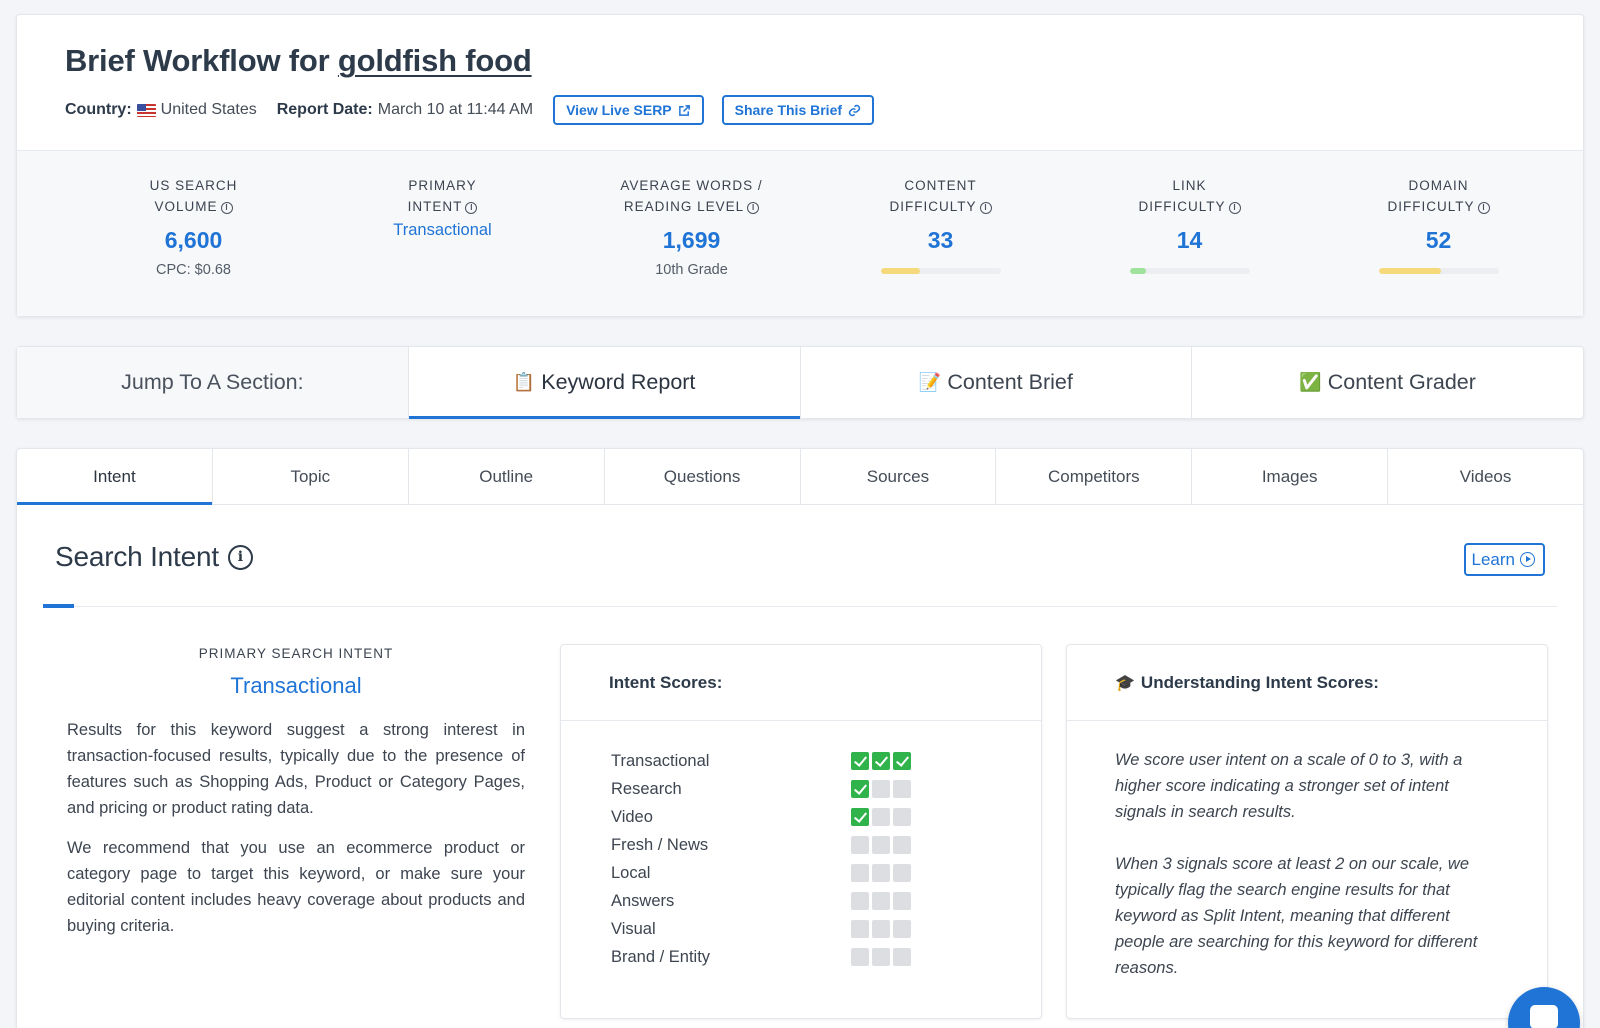 This screenshot has height=1028, width=1600. I want to click on section-header: Search Intent i, so click(154, 557).